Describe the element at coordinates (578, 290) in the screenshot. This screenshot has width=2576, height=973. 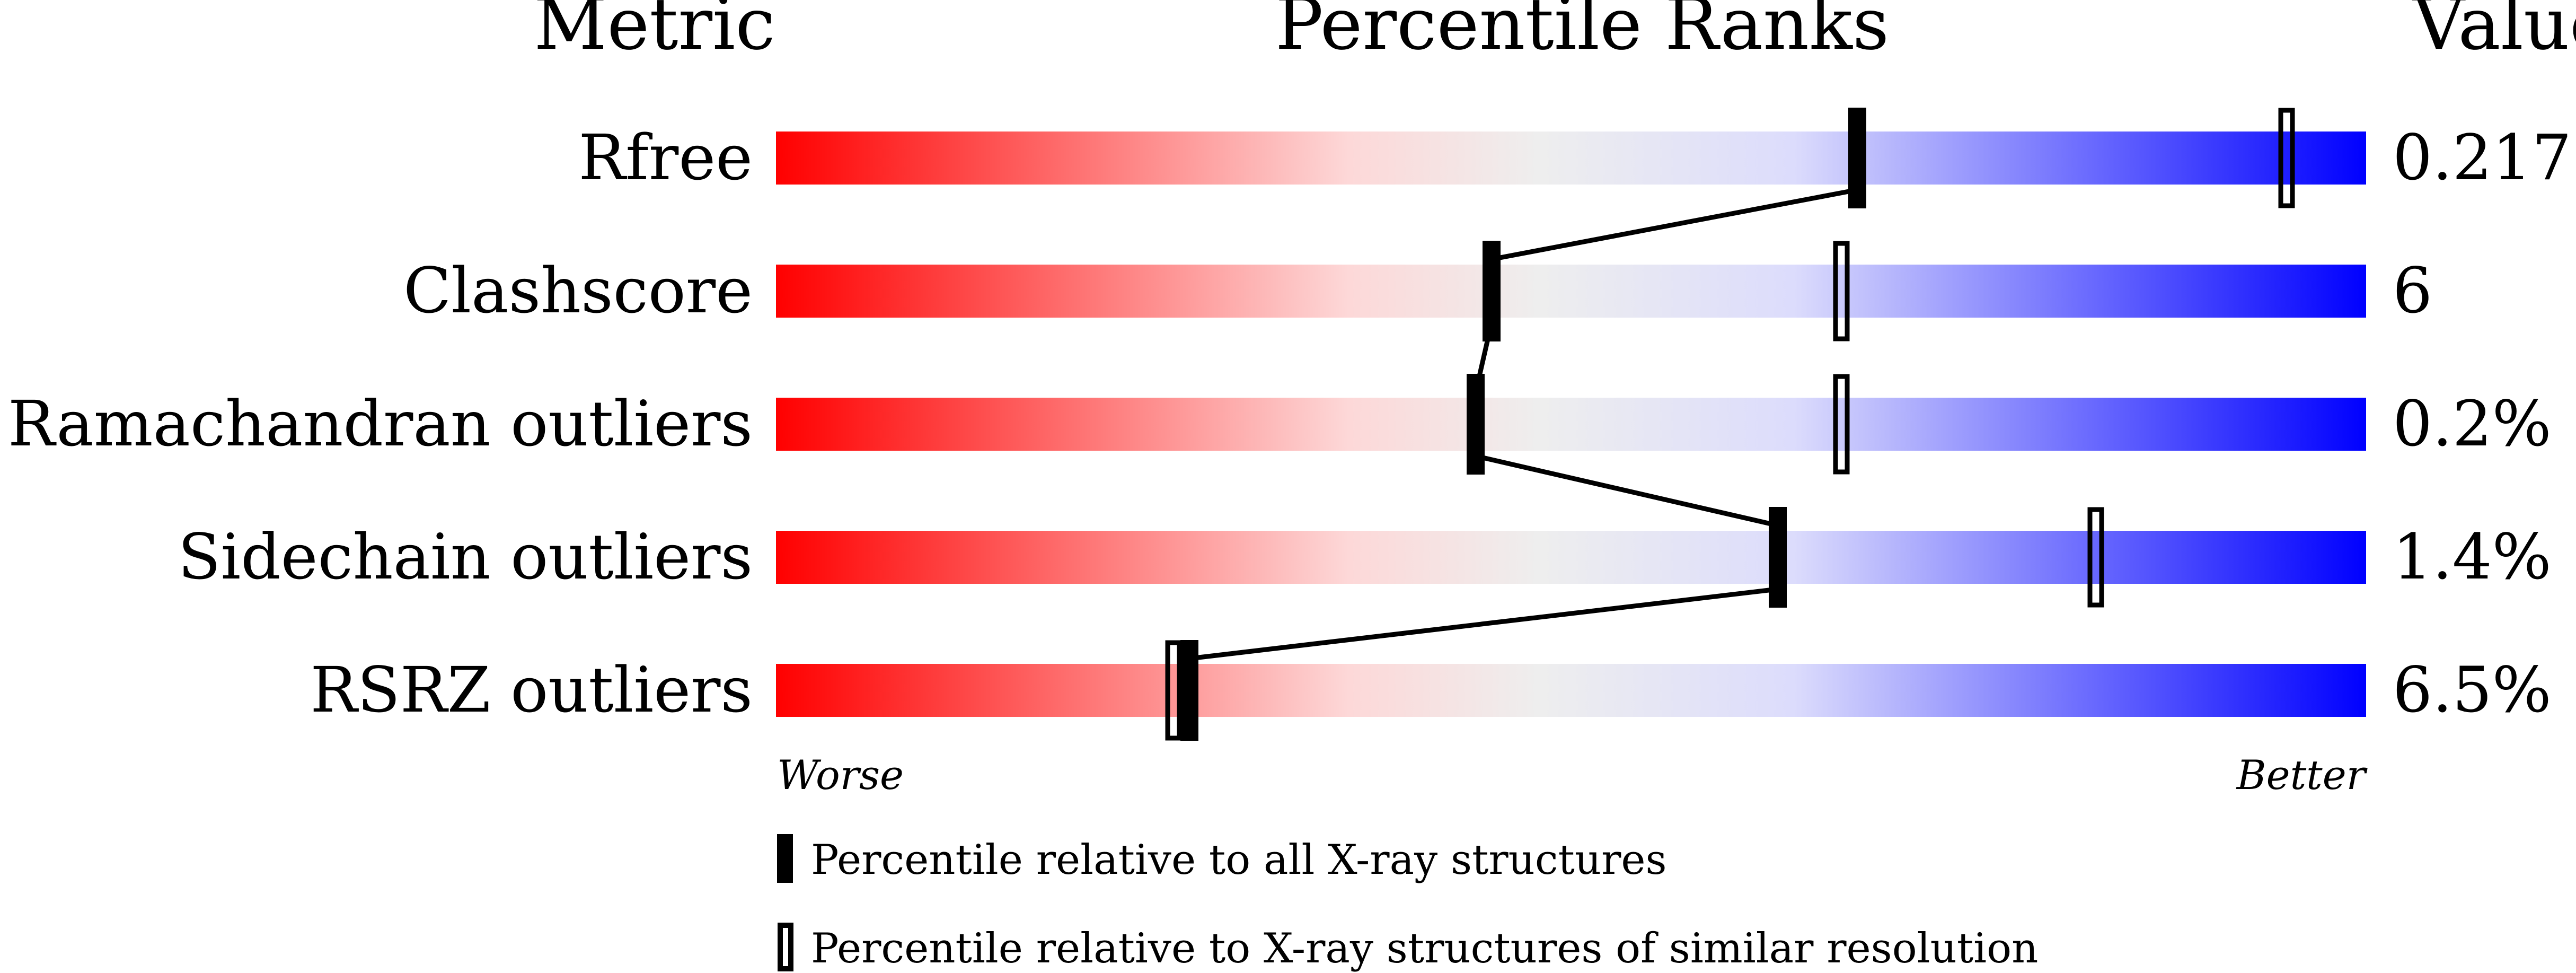
I see `metric-label: Clashscore` at that location.